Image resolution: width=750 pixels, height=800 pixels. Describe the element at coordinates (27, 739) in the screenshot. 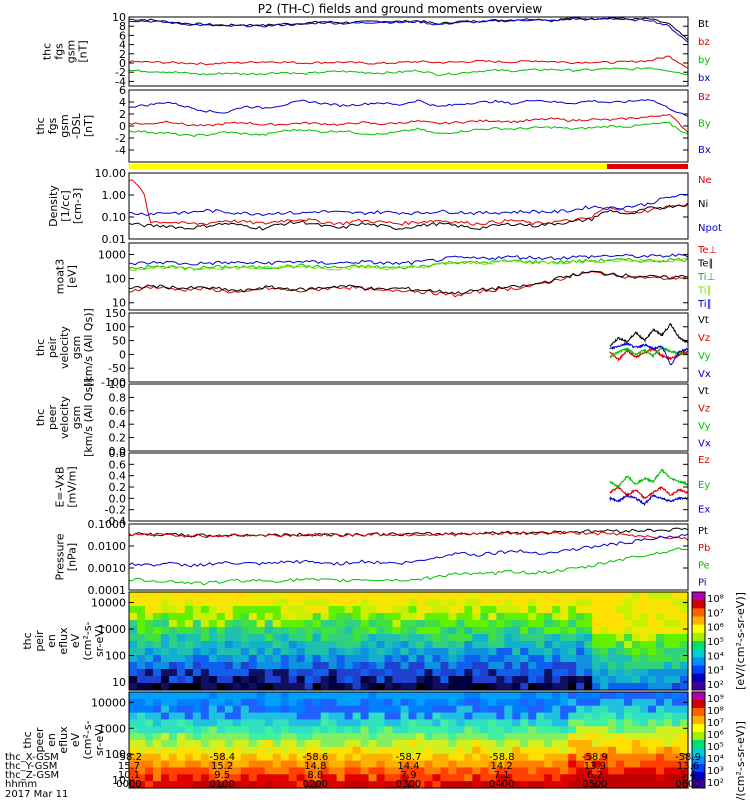

I see `y-axis-label: thc` at that location.